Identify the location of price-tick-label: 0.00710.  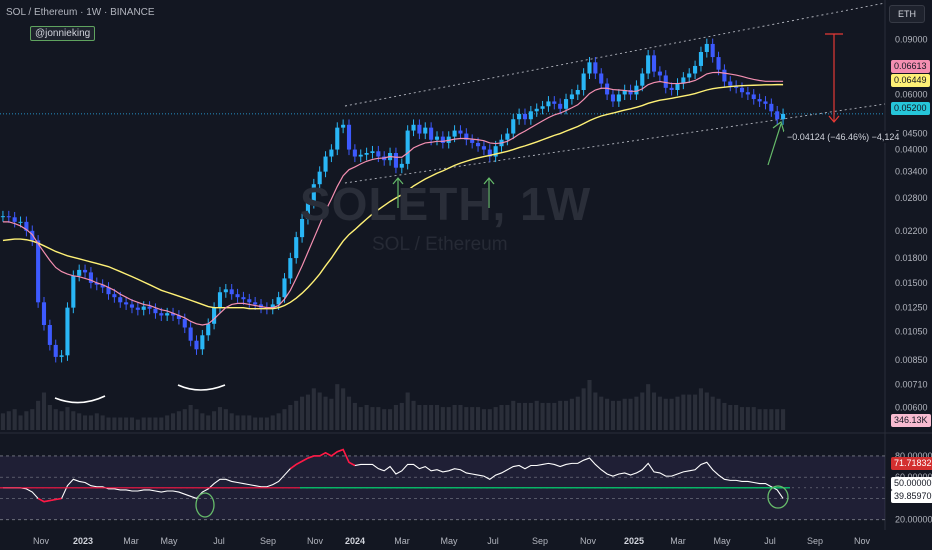
(911, 385).